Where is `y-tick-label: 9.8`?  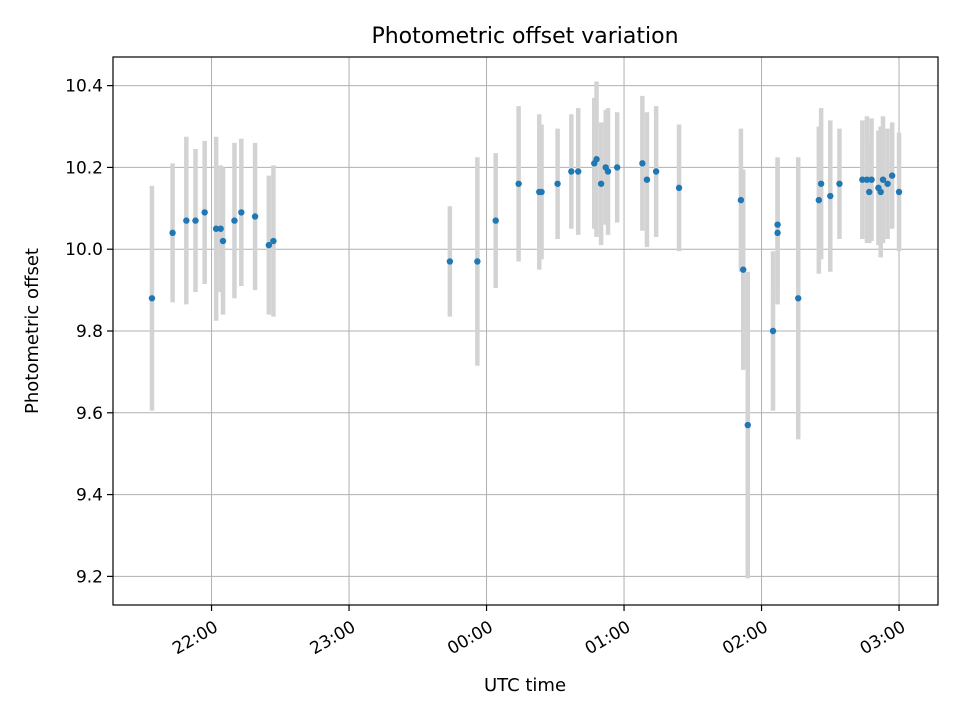 y-tick-label: 9.8 is located at coordinates (89, 332).